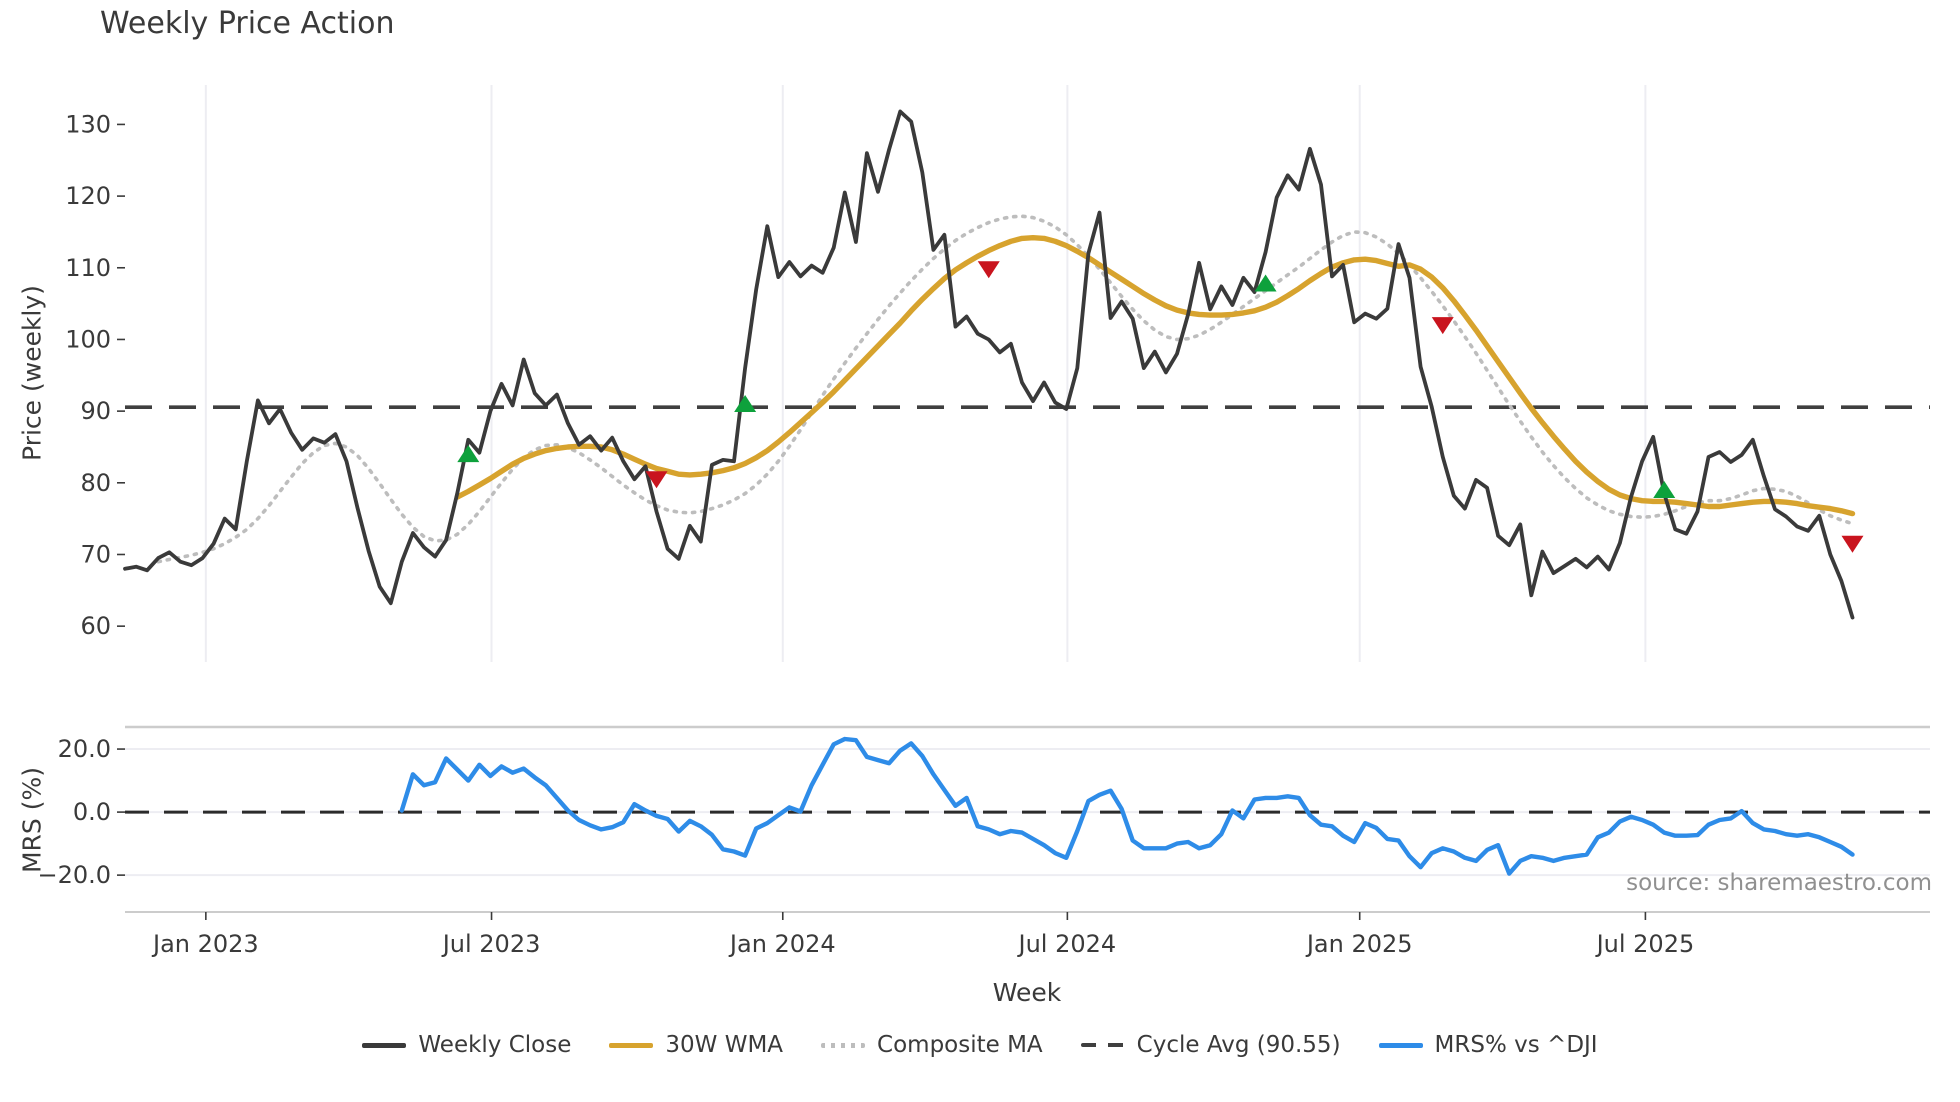 Image resolution: width=1960 pixels, height=1102 pixels. Describe the element at coordinates (1359, 944) in the screenshot. I see `x-tick-label: Jan 2025` at that location.